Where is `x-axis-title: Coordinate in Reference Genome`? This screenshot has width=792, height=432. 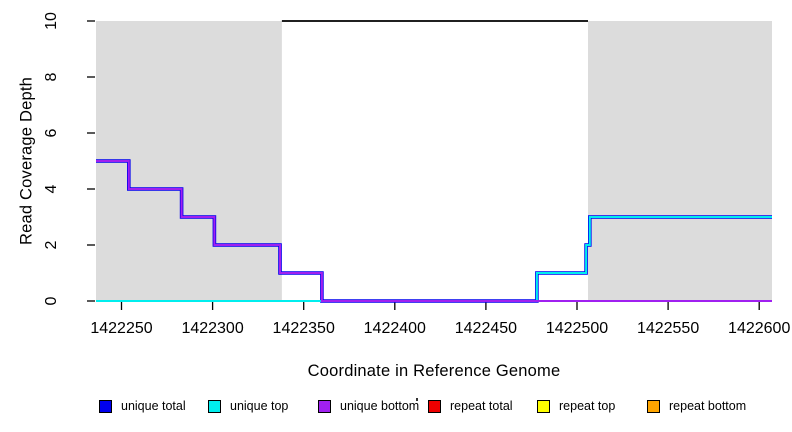 x-axis-title: Coordinate in Reference Genome is located at coordinates (434, 371).